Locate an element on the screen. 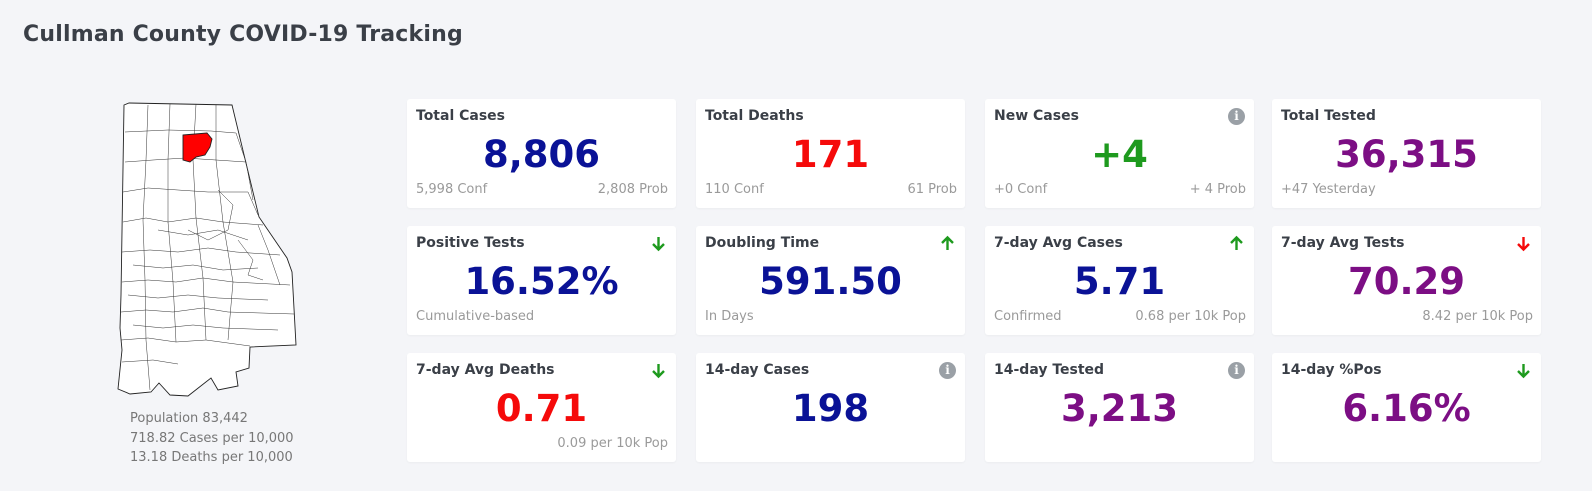 This screenshot has width=1592, height=491. card-label: 14-day Cases is located at coordinates (757, 370).